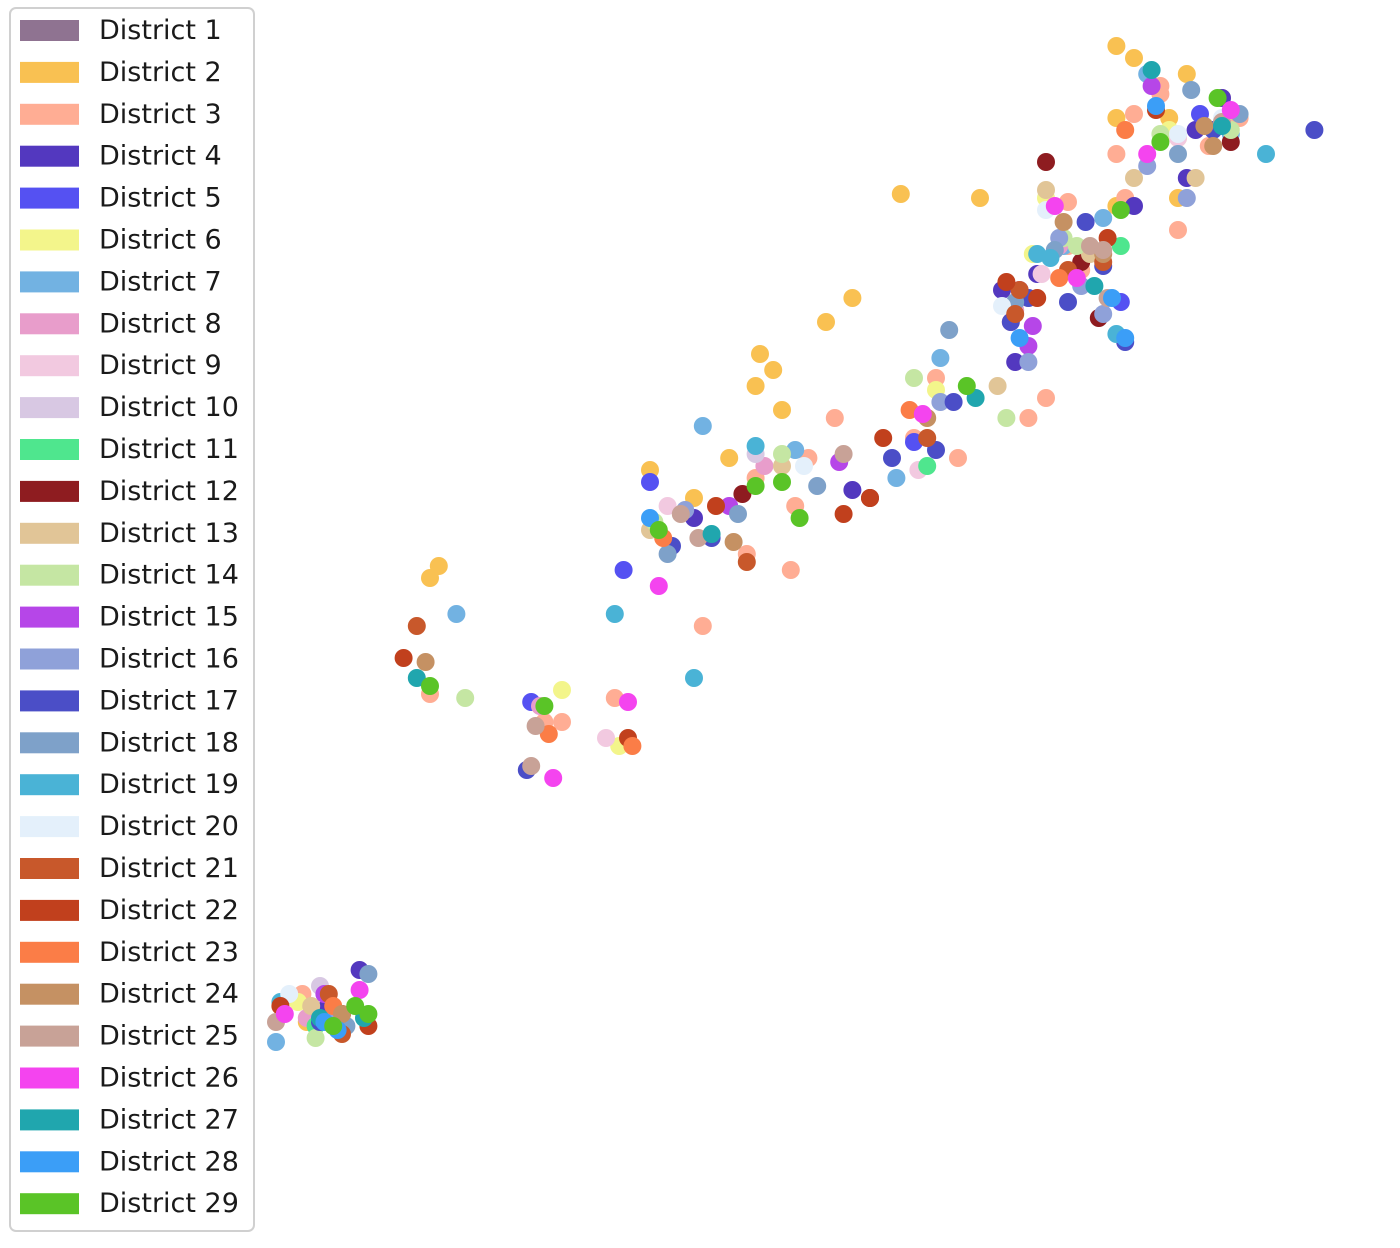 Image resolution: width=1400 pixels, height=1248 pixels. What do you see at coordinates (169, 1203) in the screenshot?
I see `legend-label-district-29: District 29` at bounding box center [169, 1203].